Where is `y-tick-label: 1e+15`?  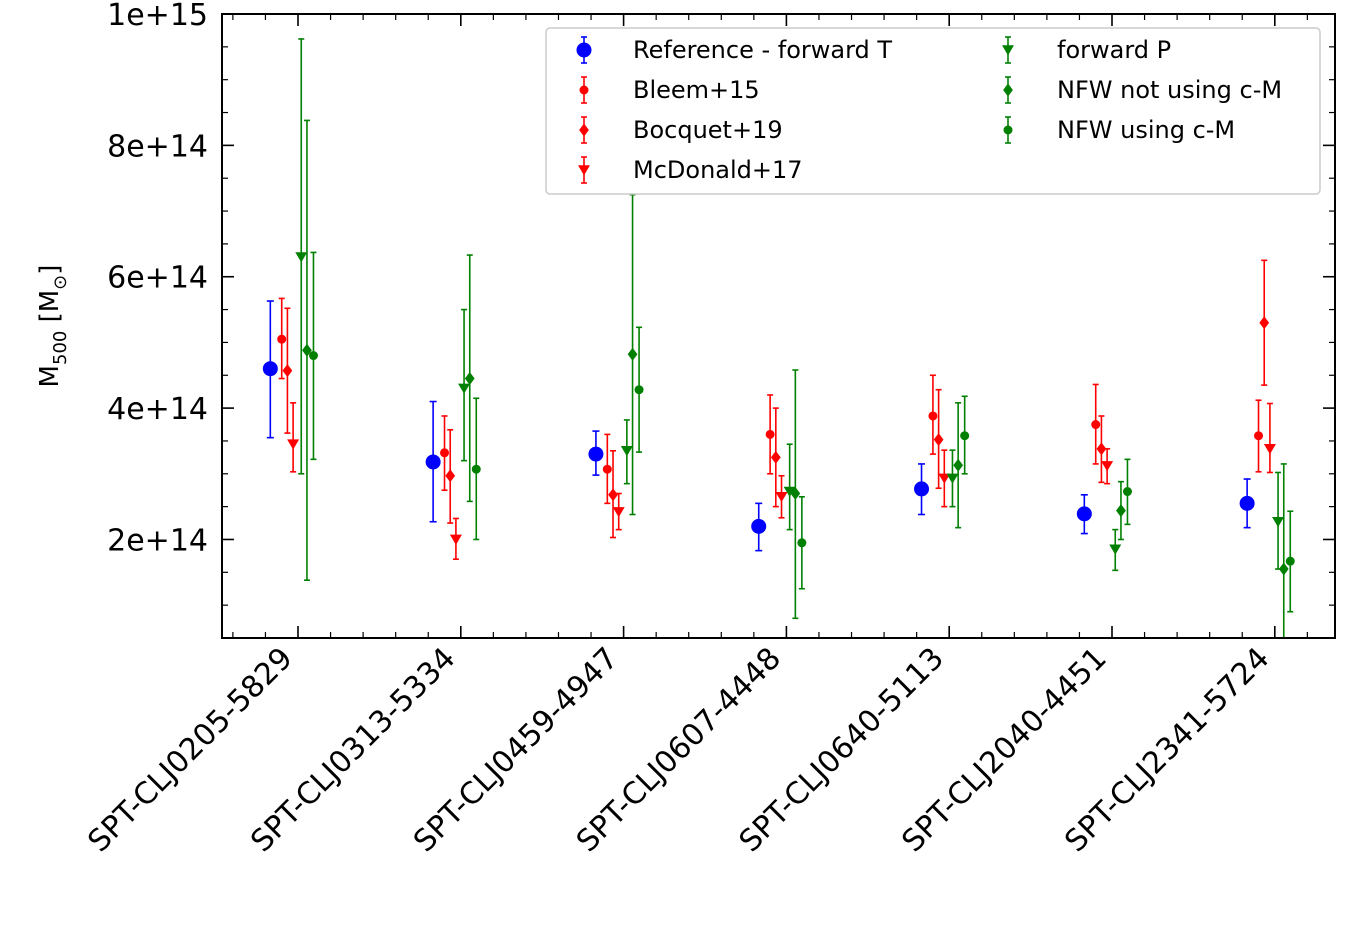 y-tick-label: 1e+15 is located at coordinates (157, 16).